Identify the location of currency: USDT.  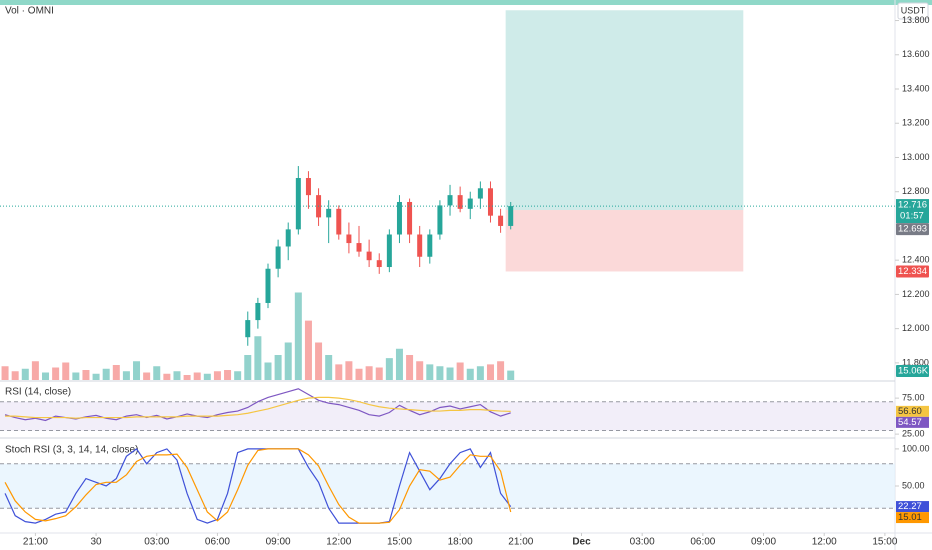
(913, 10).